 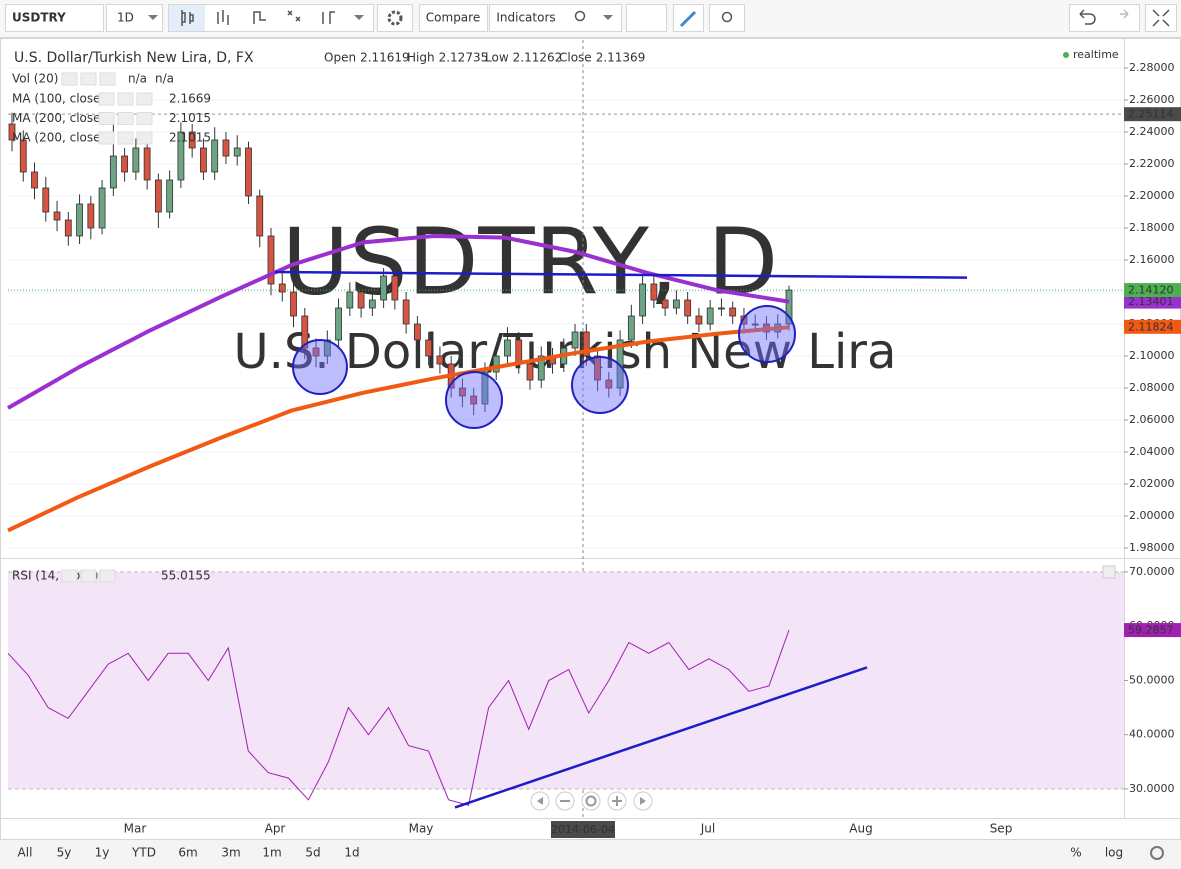 I want to click on ma-last-label-bg, so click(x=1152, y=301).